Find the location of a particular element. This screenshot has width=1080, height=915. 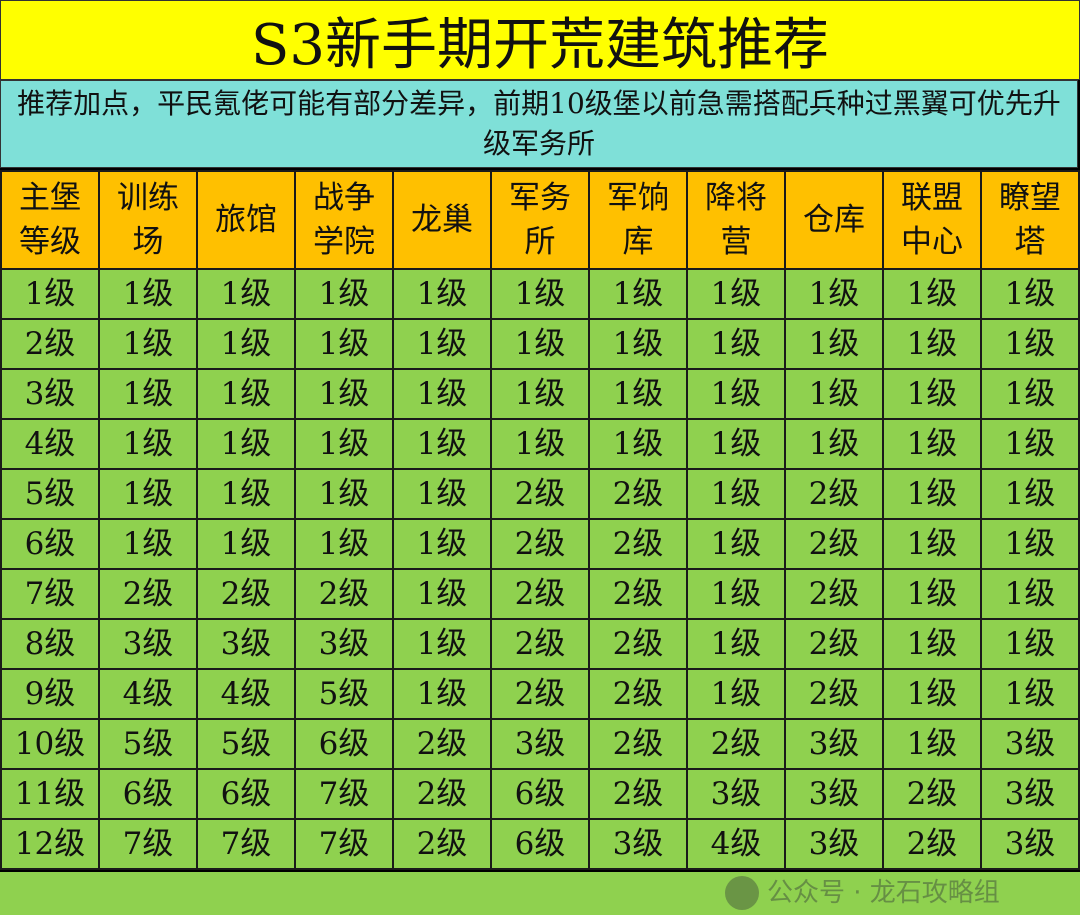

castle-level-cell: 4级 is located at coordinates (50, 444).